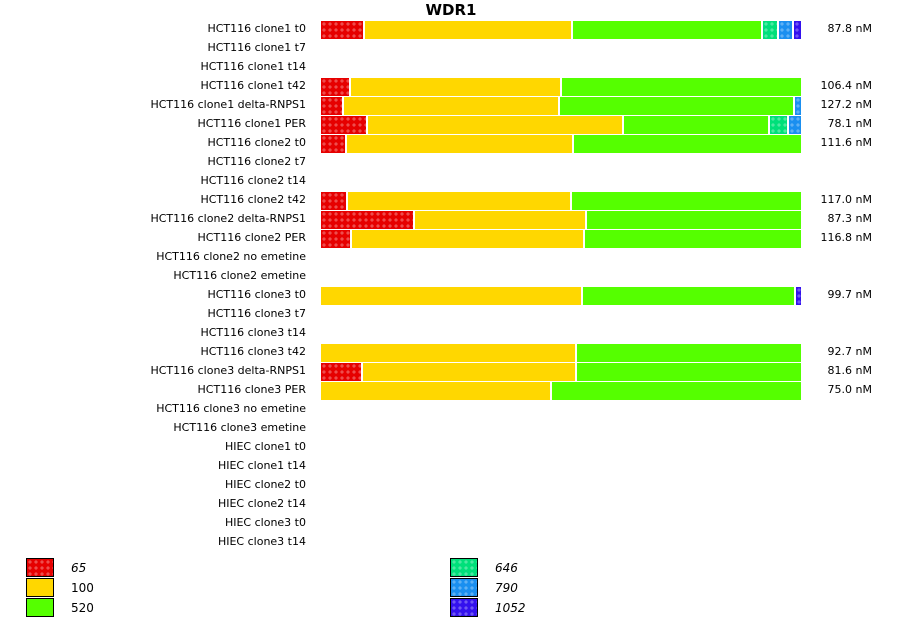 The width and height of the screenshot is (900, 622). I want to click on bar-row: HCT116 clone3 t0 99.7 nM, so click(450, 295).